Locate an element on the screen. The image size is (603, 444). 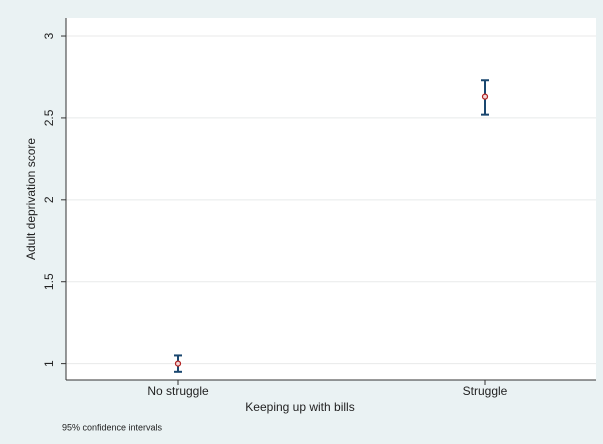
y-axis-title: Adult deprivation score is located at coordinates (31, 199).